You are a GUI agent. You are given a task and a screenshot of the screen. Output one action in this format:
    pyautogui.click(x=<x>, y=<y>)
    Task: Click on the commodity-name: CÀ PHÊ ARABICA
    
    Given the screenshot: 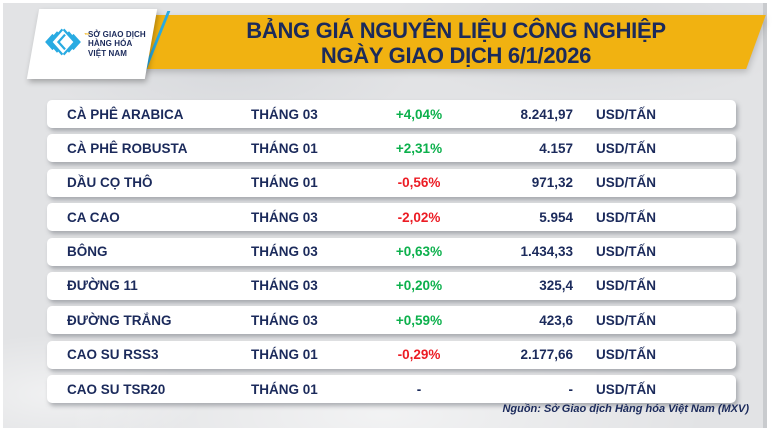 What is the action you would take?
    pyautogui.click(x=125, y=114)
    